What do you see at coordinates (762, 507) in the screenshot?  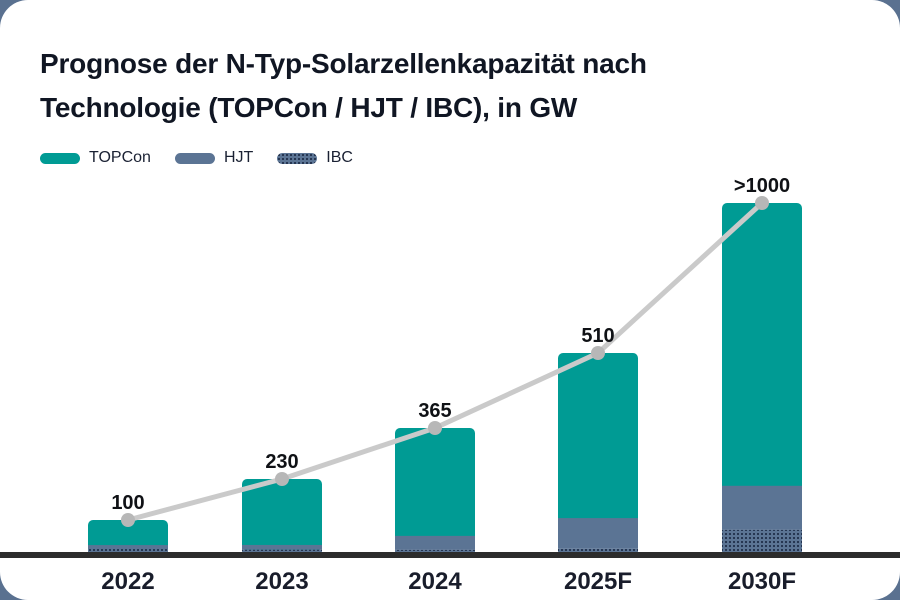 I see `bar-segment-hjt-2030F` at bounding box center [762, 507].